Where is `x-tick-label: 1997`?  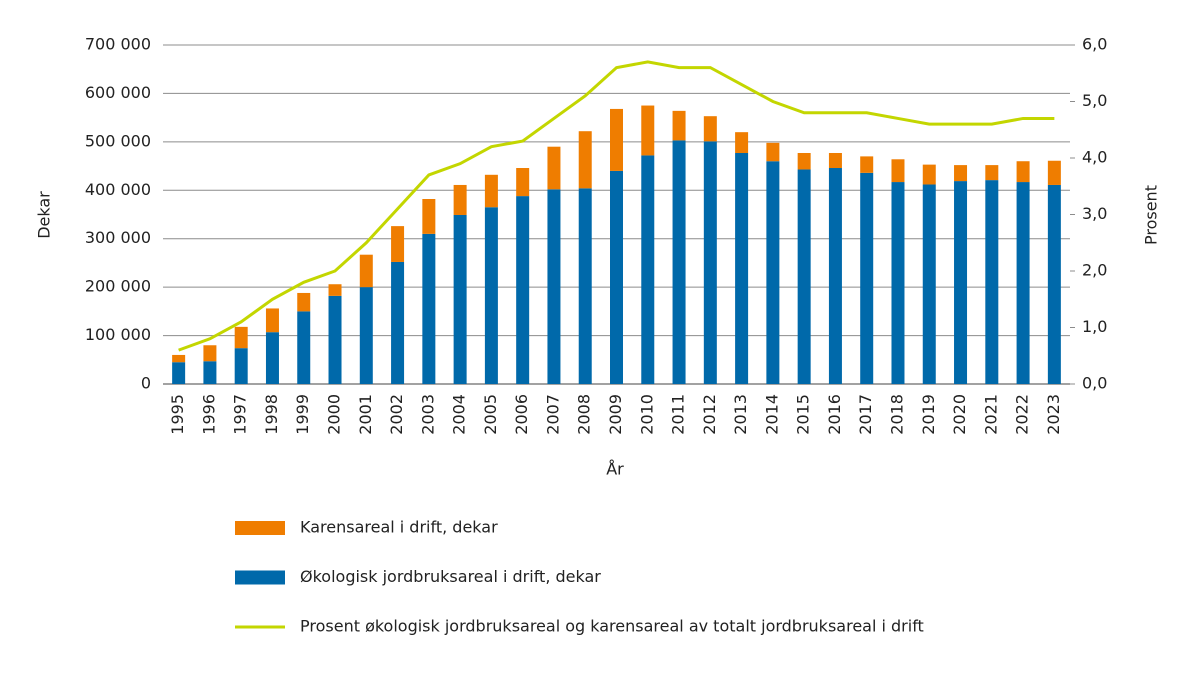
x-tick-label: 1997 is located at coordinates (240, 414).